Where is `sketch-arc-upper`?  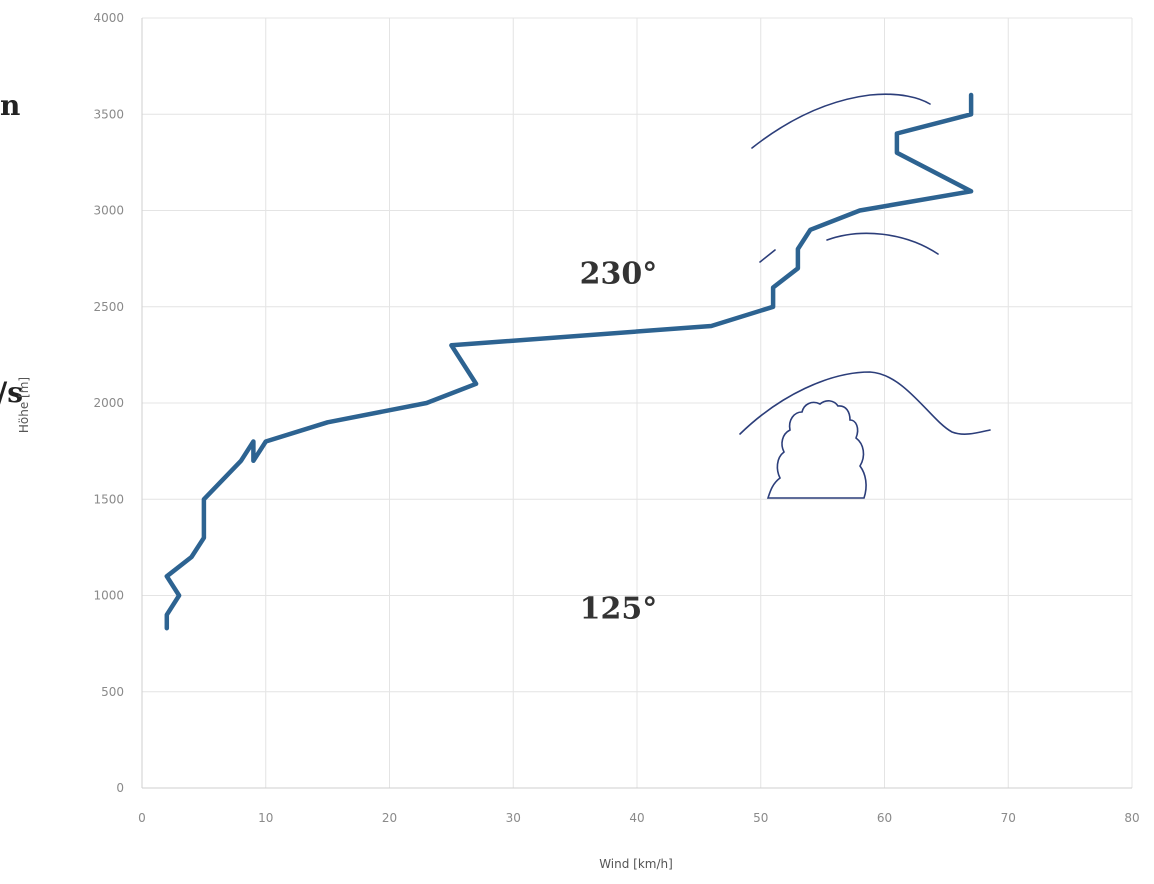 sketch-arc-upper is located at coordinates (841, 121).